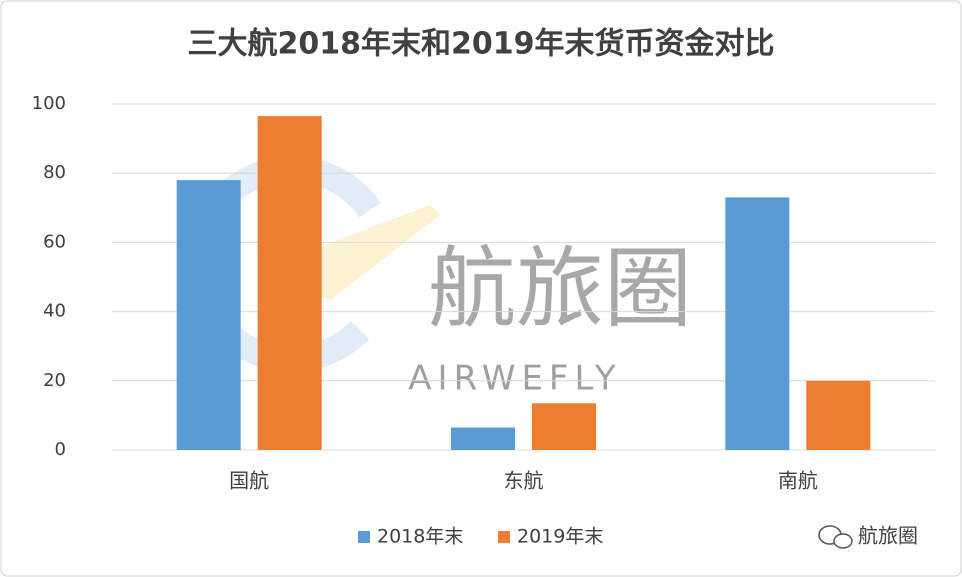 This screenshot has width=962, height=577. Describe the element at coordinates (524, 481) in the screenshot. I see `x-tick-label: 东航` at that location.